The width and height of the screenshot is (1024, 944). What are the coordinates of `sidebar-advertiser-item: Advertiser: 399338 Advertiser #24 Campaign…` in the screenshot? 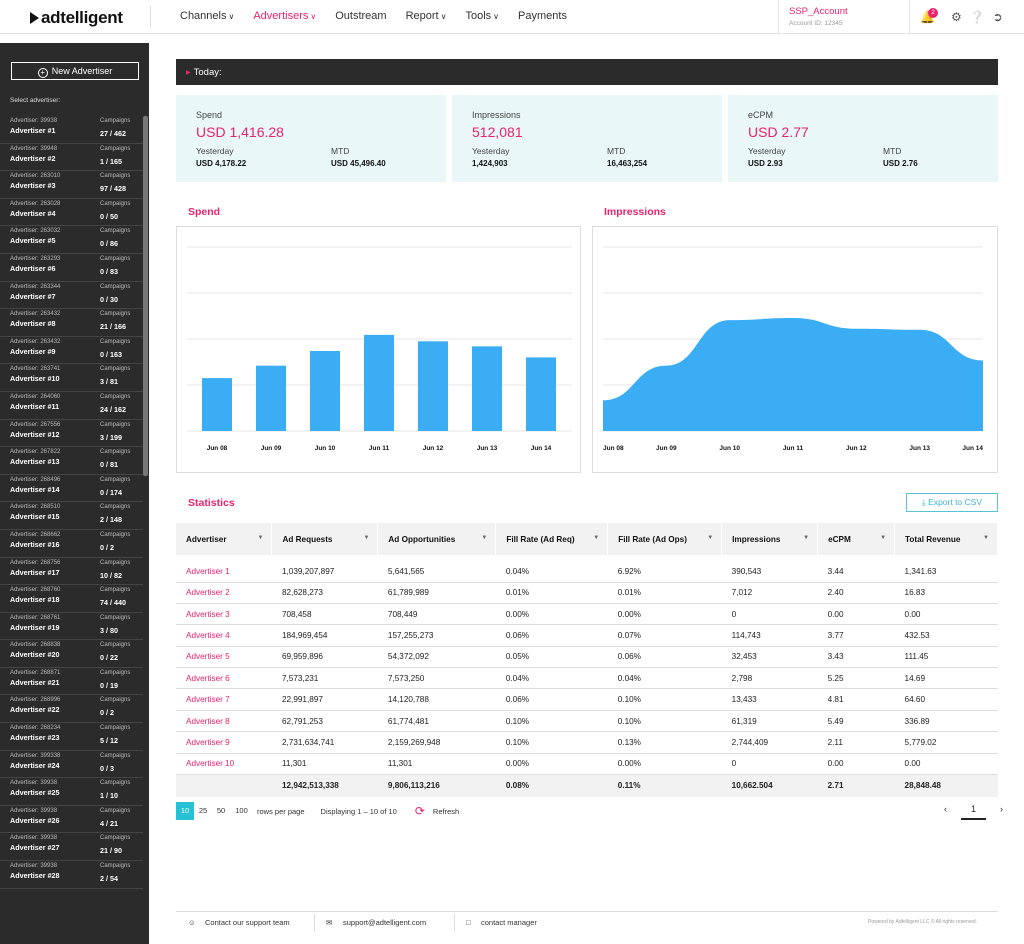 It's located at (71, 765).